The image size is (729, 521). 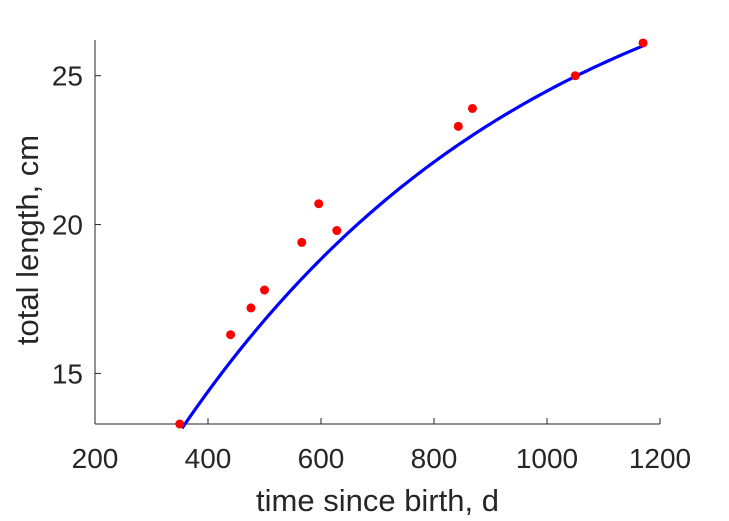 I want to click on x-axis-label: time since birth, d, so click(x=377, y=500).